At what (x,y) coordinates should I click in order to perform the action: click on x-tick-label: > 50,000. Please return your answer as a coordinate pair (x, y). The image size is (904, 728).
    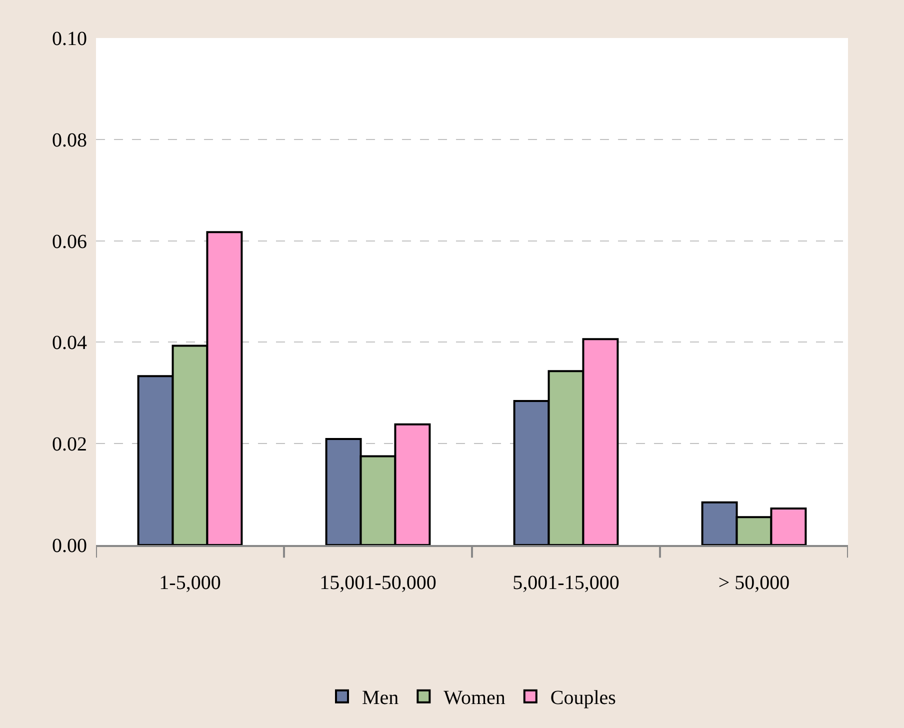
    Looking at the image, I should click on (754, 583).